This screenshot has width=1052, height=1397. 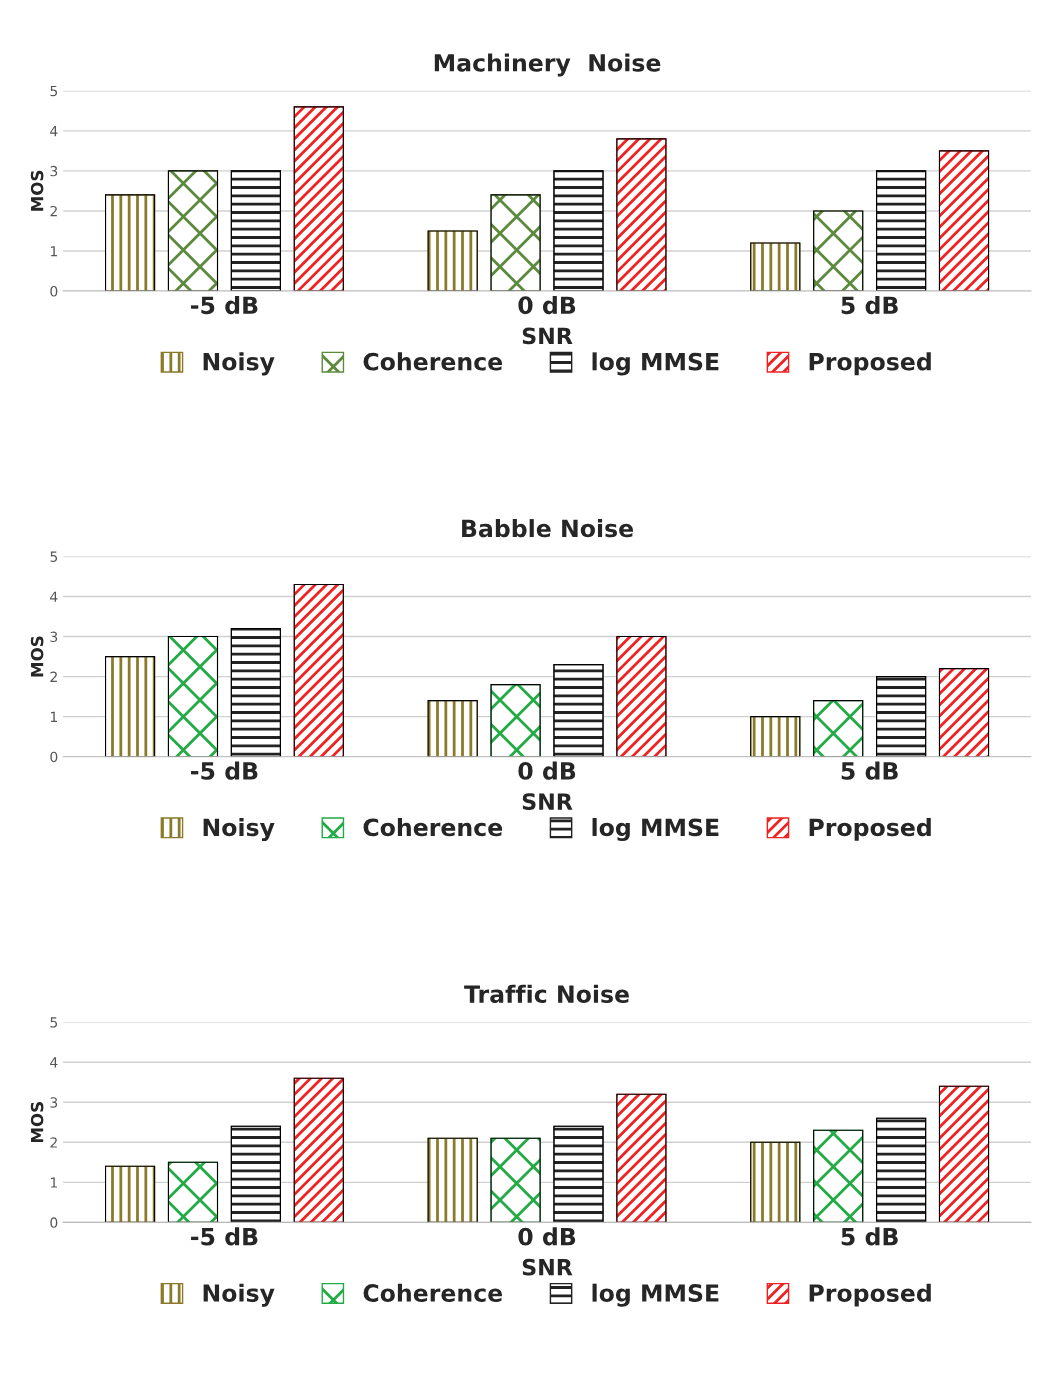 I want to click on chart-title: Babble Noise, so click(x=547, y=528).